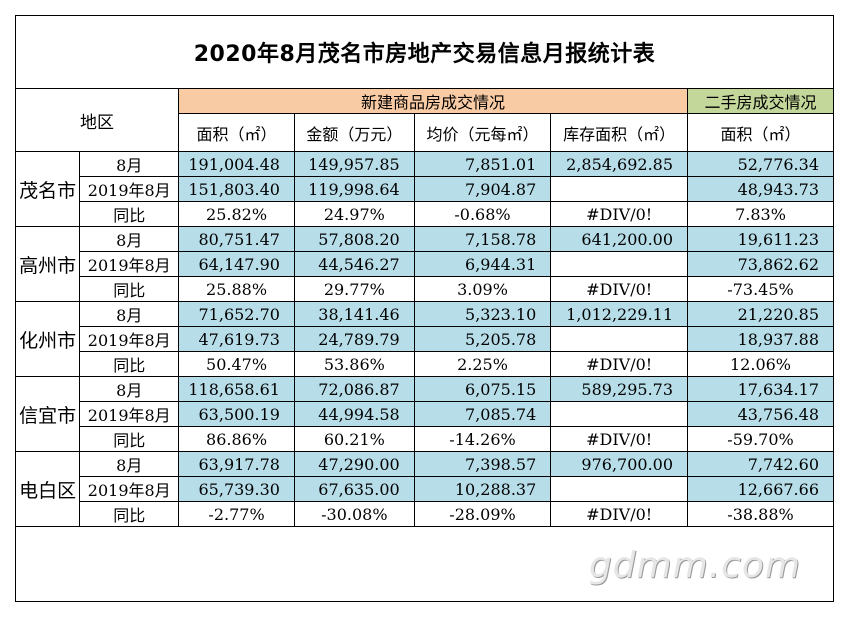 This screenshot has height=617, width=850. What do you see at coordinates (760, 389) in the screenshot?
I see `table-cell: 17,634.17` at bounding box center [760, 389].